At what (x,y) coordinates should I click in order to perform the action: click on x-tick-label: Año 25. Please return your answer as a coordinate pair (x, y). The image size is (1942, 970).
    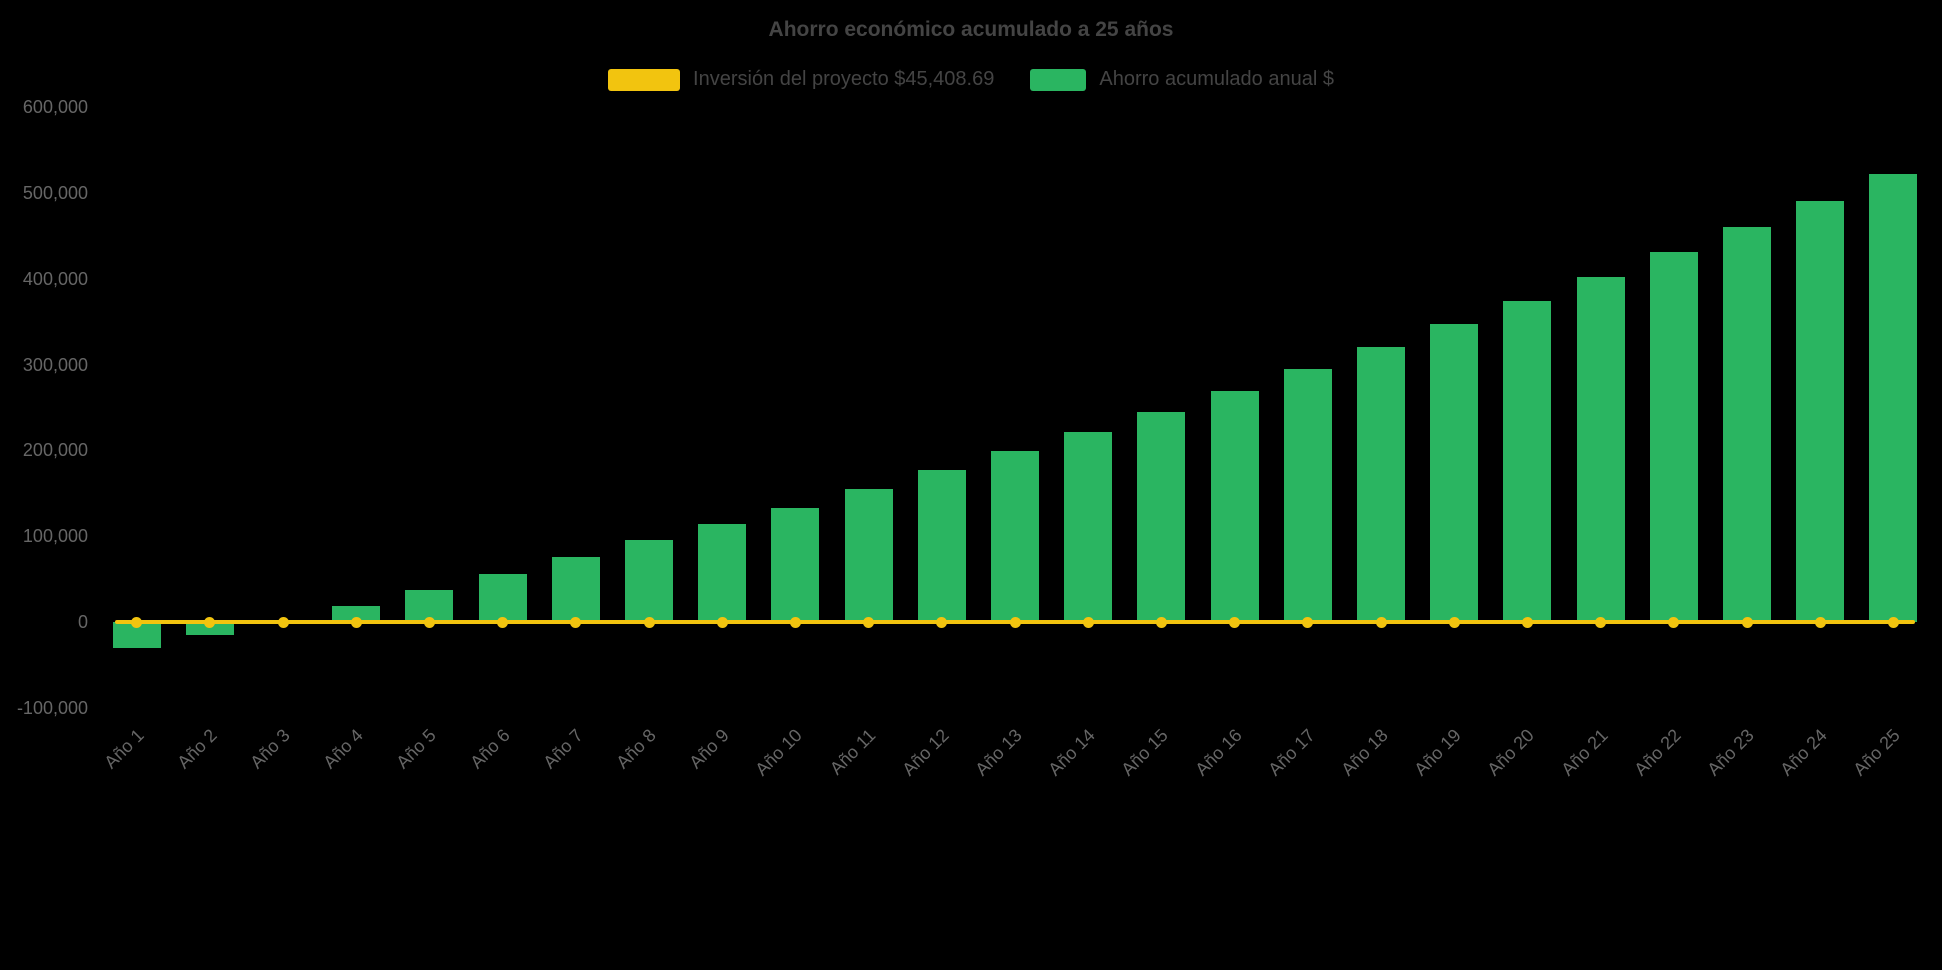
    Looking at the image, I should click on (1877, 752).